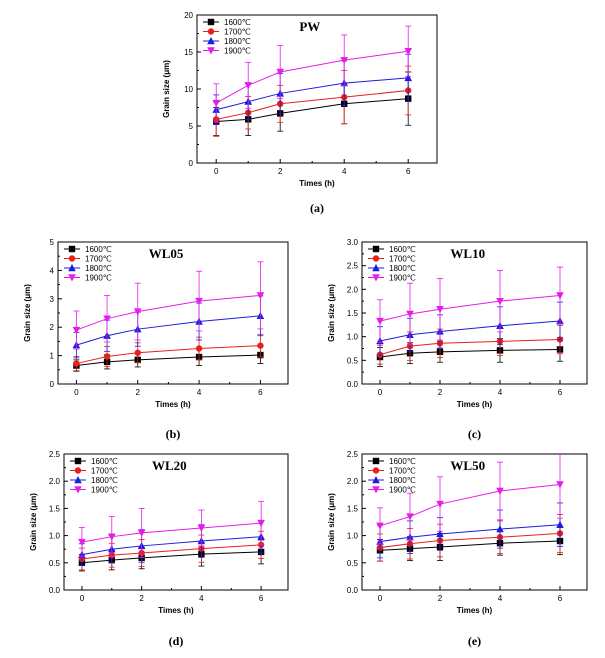  Describe the element at coordinates (474, 641) in the screenshot. I see `figure-caption: (e)` at that location.